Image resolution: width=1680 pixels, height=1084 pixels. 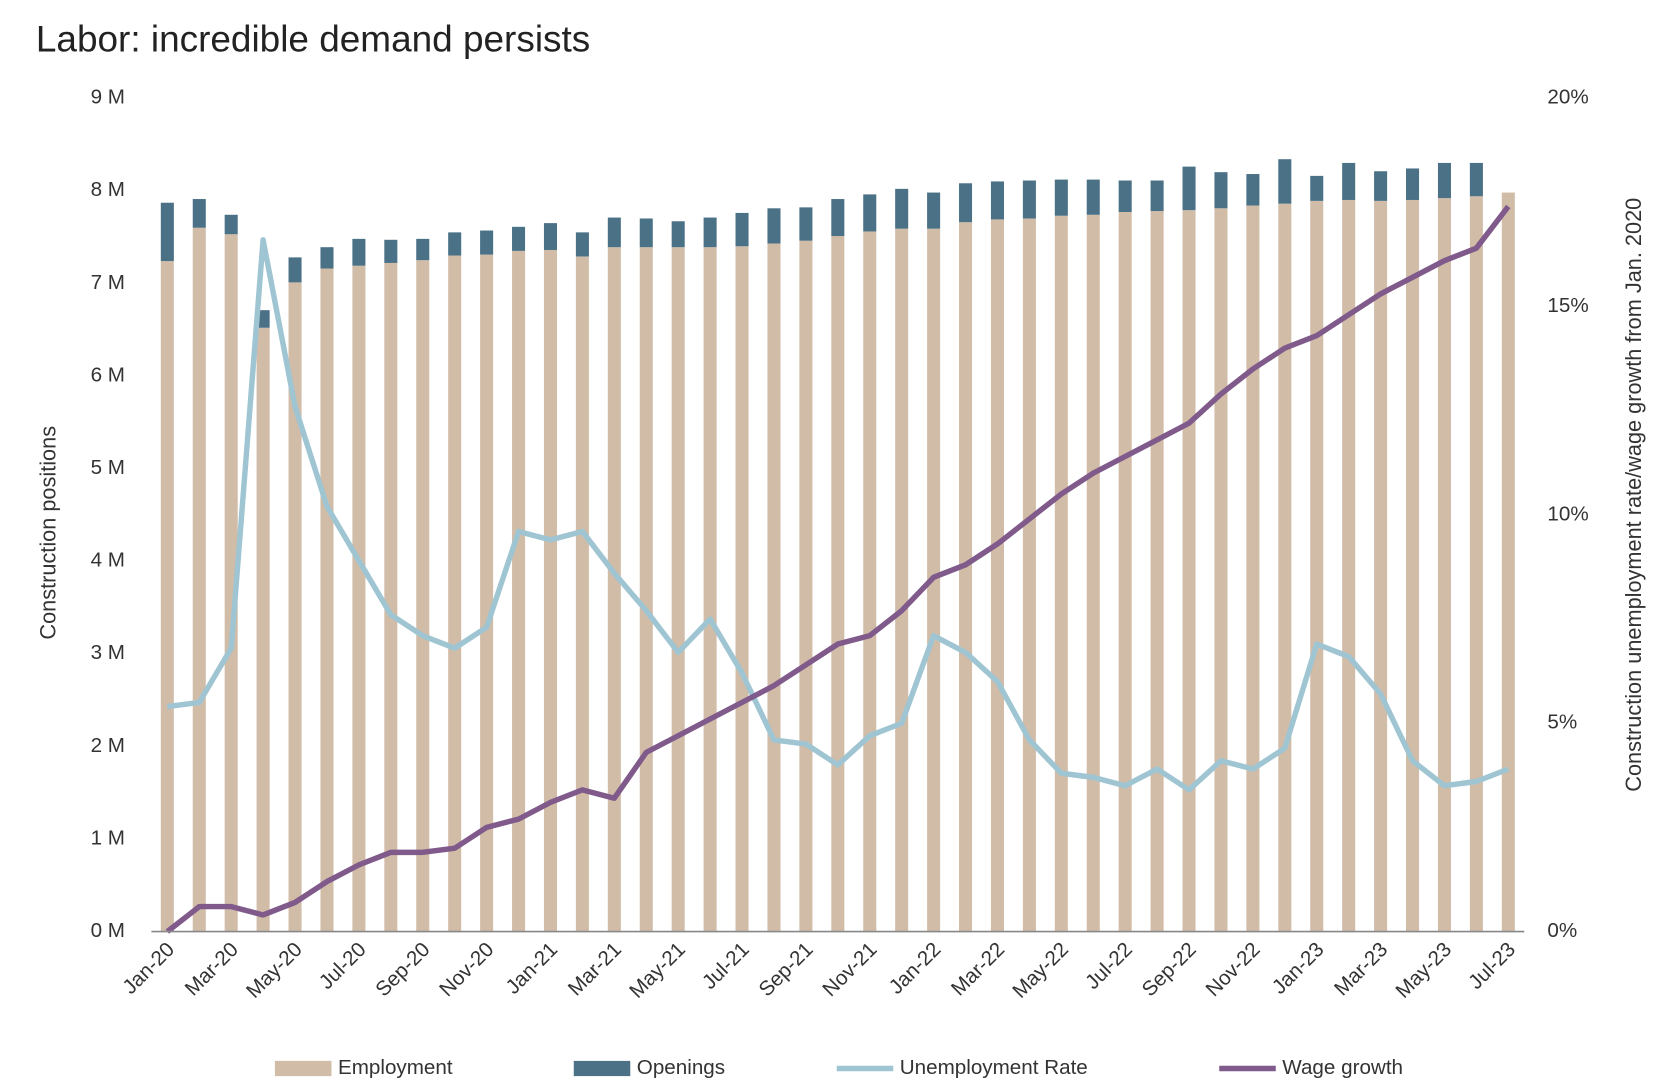 I want to click on y-tick-label: 9 M, so click(x=108, y=97).